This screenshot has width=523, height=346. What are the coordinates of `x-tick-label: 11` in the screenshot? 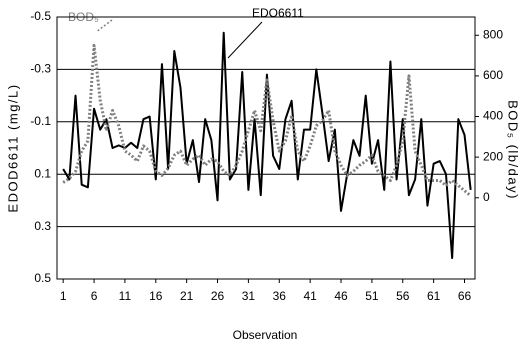 It's located at (125, 296).